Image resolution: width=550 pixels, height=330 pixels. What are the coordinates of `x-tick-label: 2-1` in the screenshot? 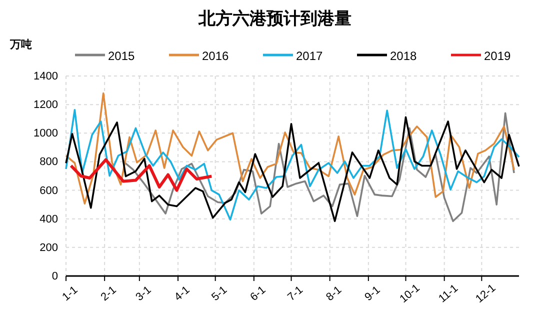 It's located at (108, 294).